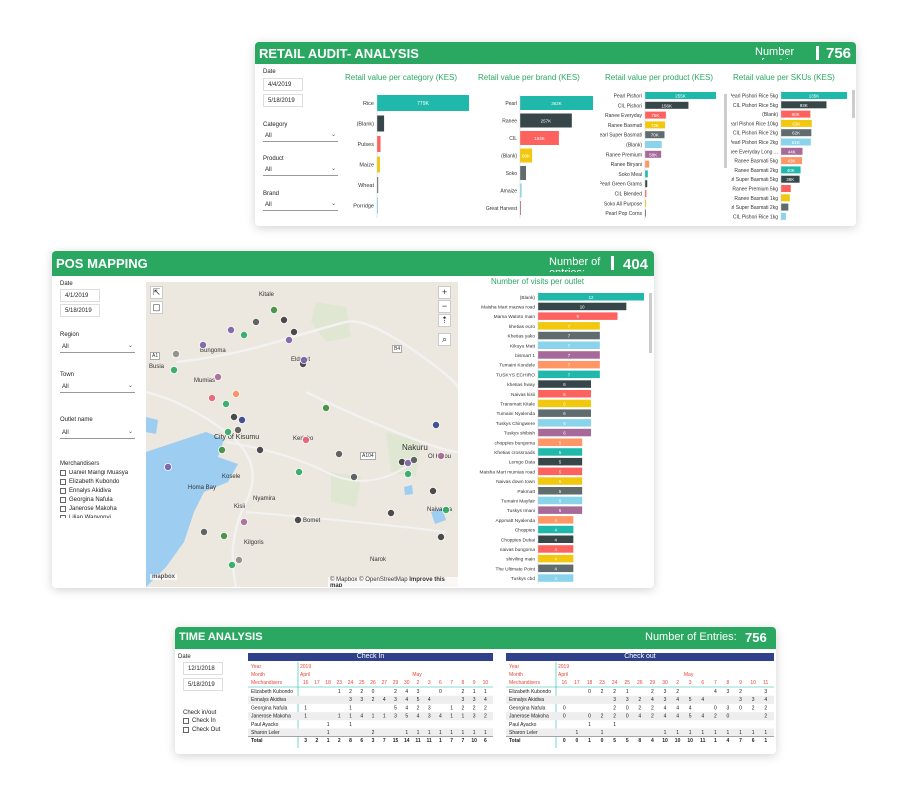  What do you see at coordinates (444, 306) in the screenshot?
I see `zoom-out-button: −` at bounding box center [444, 306].